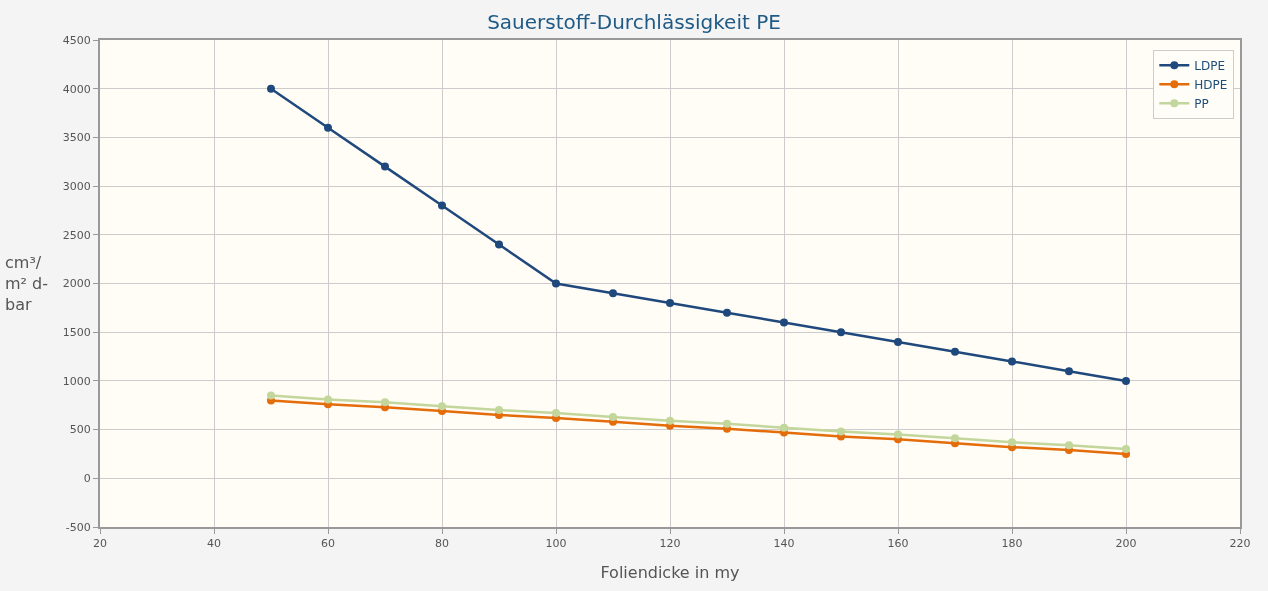  What do you see at coordinates (76, 333) in the screenshot?
I see `y-tick-label: 1500` at bounding box center [76, 333].